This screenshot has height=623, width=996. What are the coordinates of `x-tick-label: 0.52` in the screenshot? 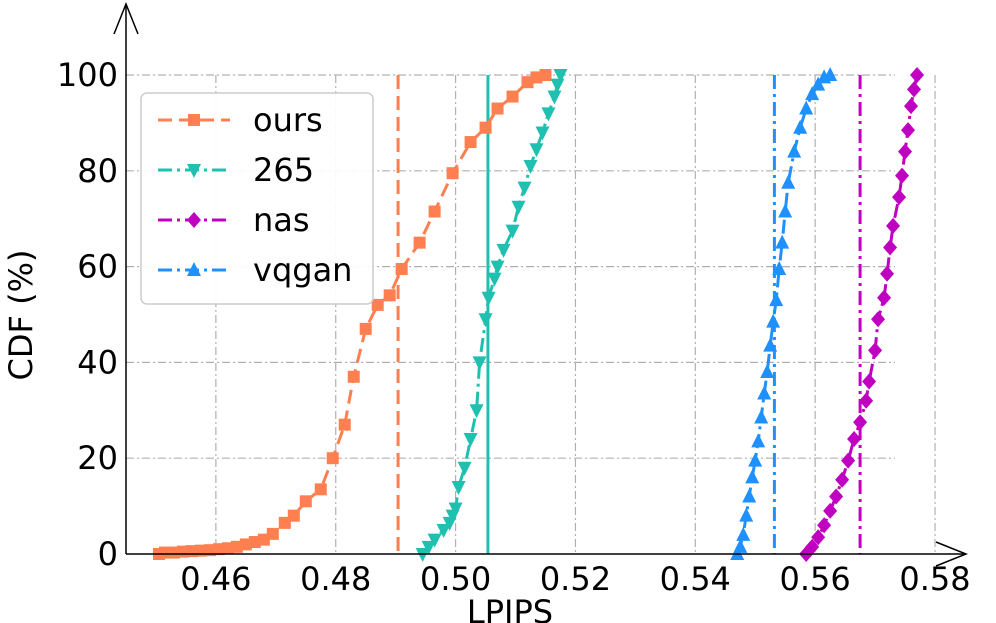 It's located at (575, 579).